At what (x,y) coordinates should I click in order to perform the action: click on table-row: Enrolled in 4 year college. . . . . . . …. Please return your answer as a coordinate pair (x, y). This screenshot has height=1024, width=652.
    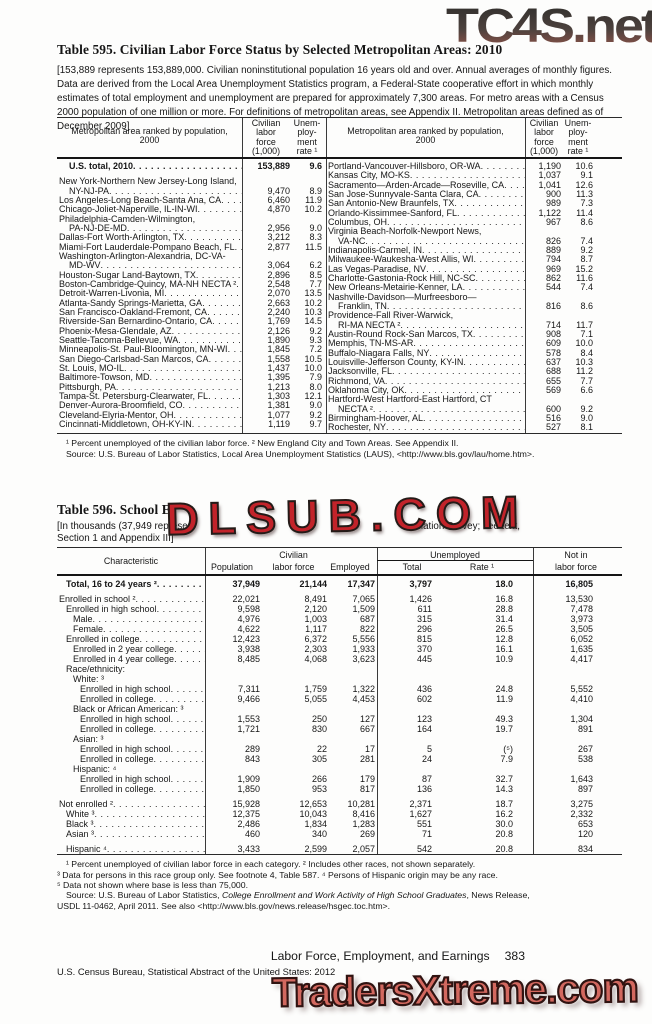
    Looking at the image, I should click on (339, 659).